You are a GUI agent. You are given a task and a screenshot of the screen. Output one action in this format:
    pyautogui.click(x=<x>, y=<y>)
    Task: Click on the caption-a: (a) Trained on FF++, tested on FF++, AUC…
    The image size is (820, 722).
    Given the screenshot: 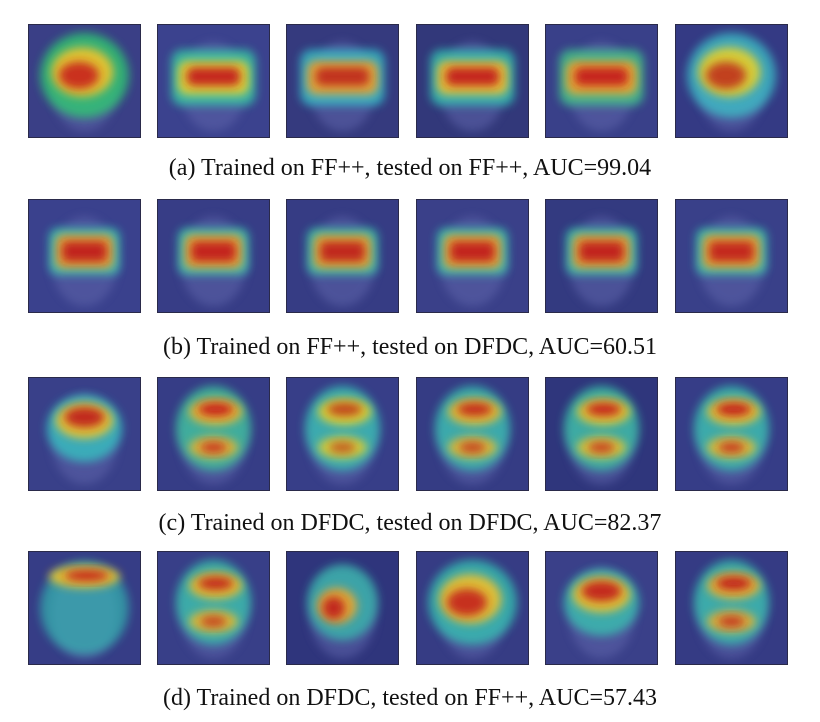 What is the action you would take?
    pyautogui.click(x=410, y=168)
    